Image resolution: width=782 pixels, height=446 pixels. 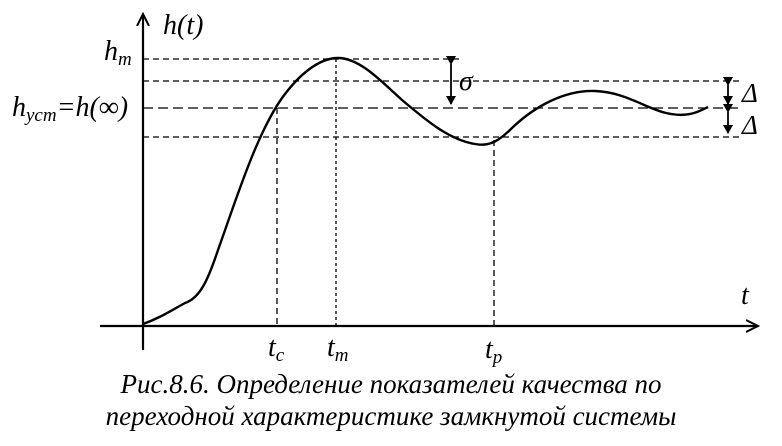 I want to click on delta-upper-label: Δ, so click(x=749, y=93).